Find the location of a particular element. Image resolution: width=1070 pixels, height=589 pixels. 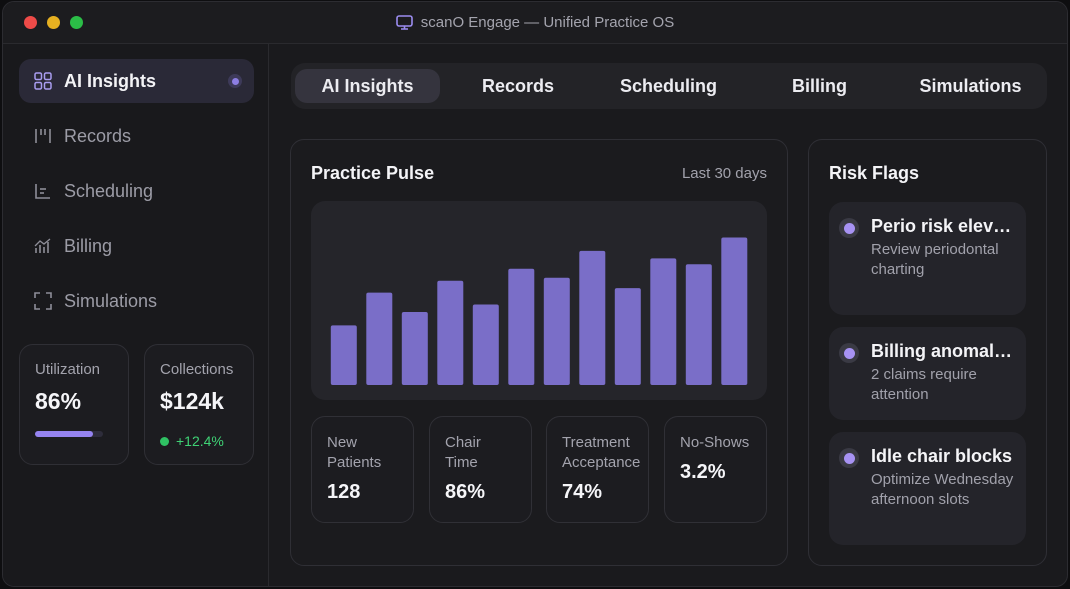

collections-card: Collections $124k +12.4% is located at coordinates (199, 404).